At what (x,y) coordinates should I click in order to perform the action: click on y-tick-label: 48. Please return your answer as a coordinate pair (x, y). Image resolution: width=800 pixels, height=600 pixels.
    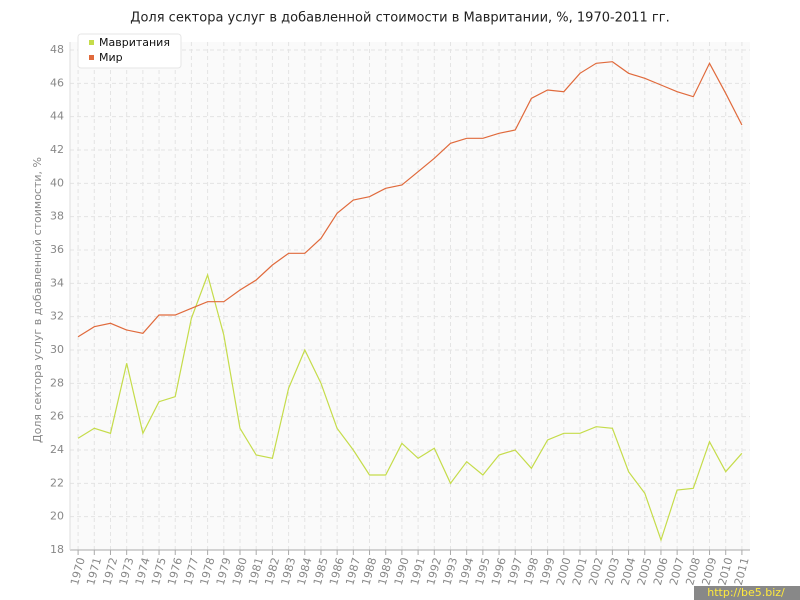
    Looking at the image, I should click on (57, 49).